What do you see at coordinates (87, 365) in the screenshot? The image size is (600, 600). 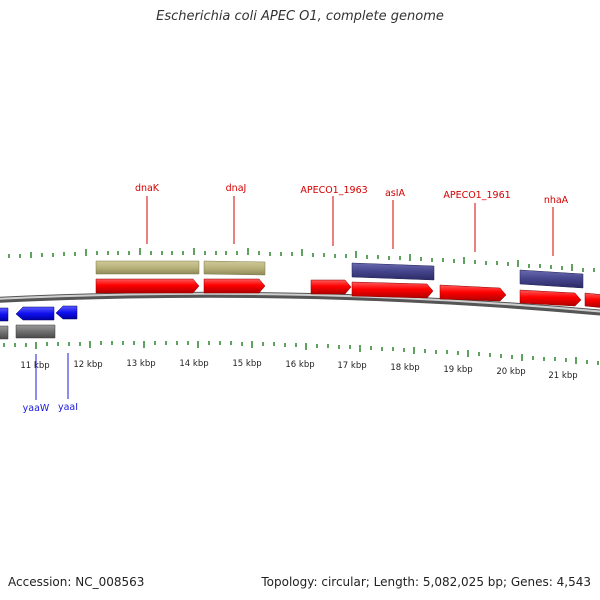 I see `scale-label-12kbp: 12 kbp` at bounding box center [87, 365].